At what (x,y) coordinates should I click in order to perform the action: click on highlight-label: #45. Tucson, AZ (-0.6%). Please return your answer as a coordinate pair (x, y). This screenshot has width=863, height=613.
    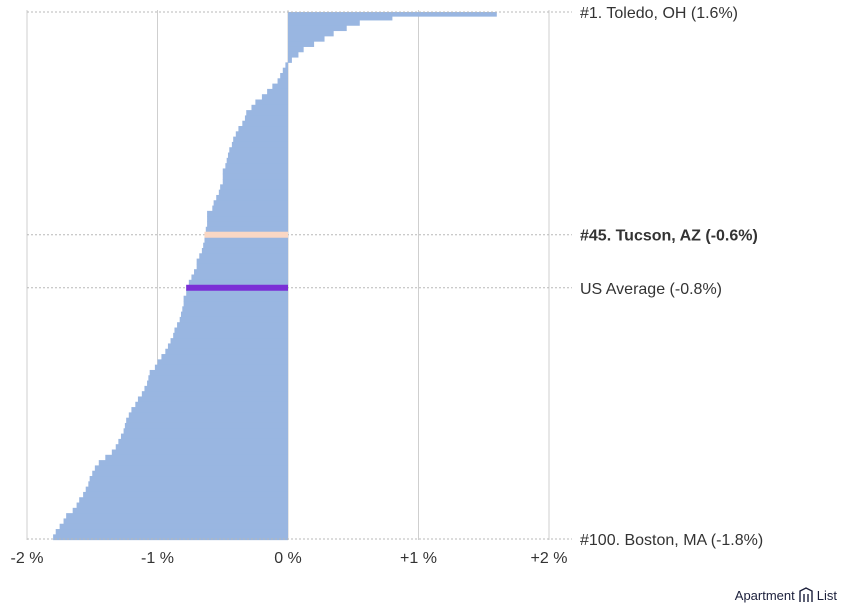
    Looking at the image, I should click on (669, 236).